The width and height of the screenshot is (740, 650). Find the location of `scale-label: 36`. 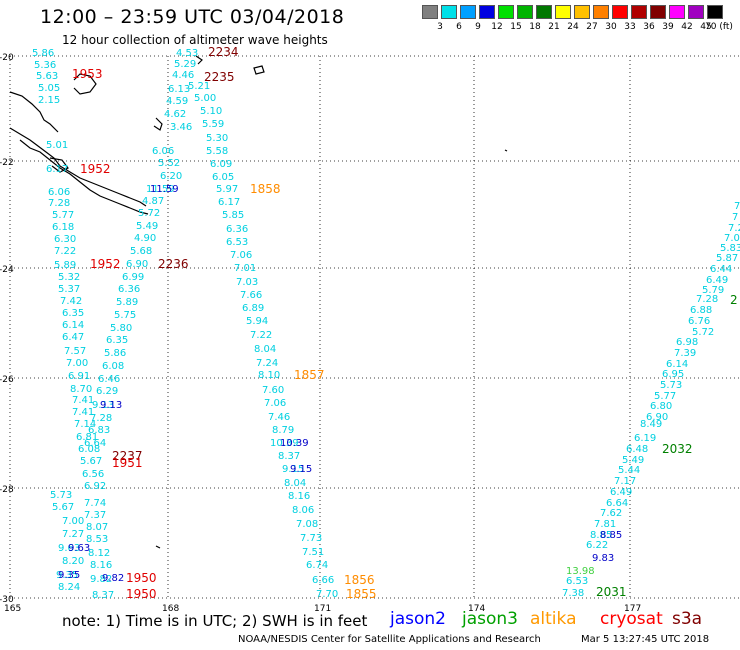

scale-label: 36 is located at coordinates (649, 27).